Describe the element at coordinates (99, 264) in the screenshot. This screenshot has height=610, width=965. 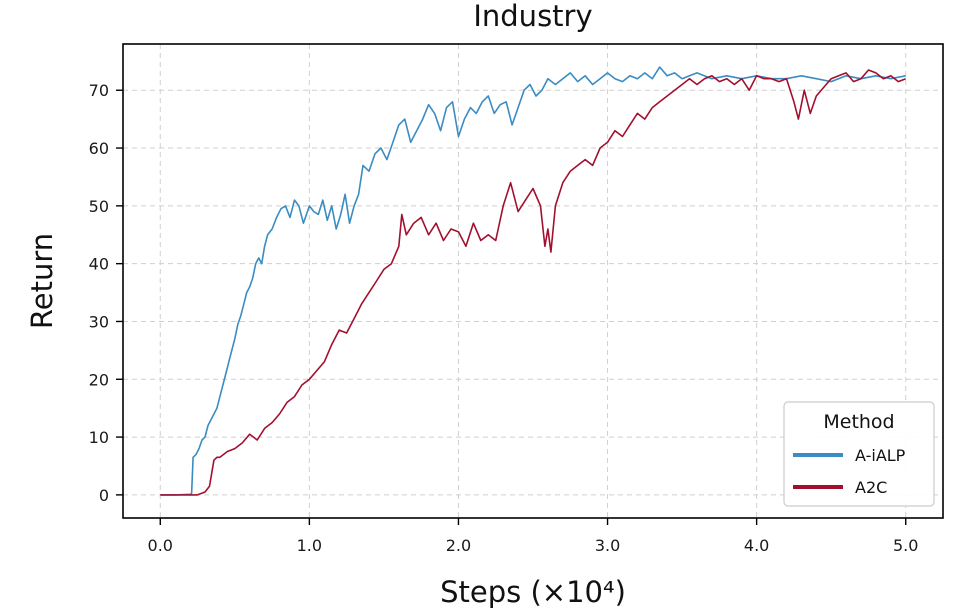
I see `y-tick-label: 40` at that location.